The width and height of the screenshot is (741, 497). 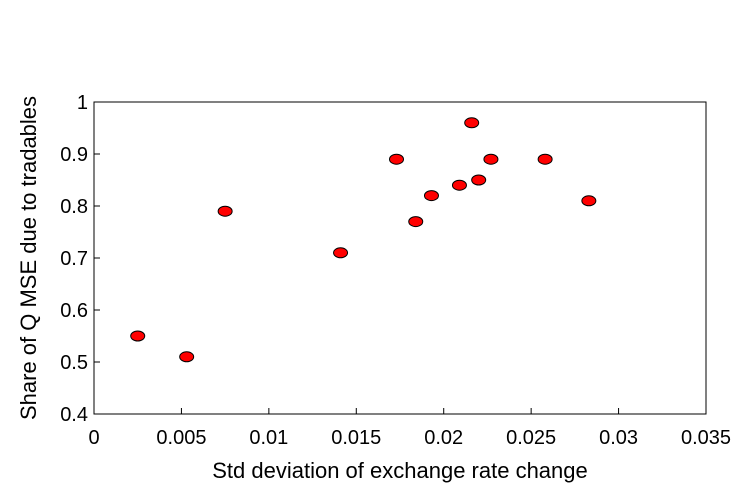 What do you see at coordinates (93, 438) in the screenshot?
I see `x-tick-label: 0` at bounding box center [93, 438].